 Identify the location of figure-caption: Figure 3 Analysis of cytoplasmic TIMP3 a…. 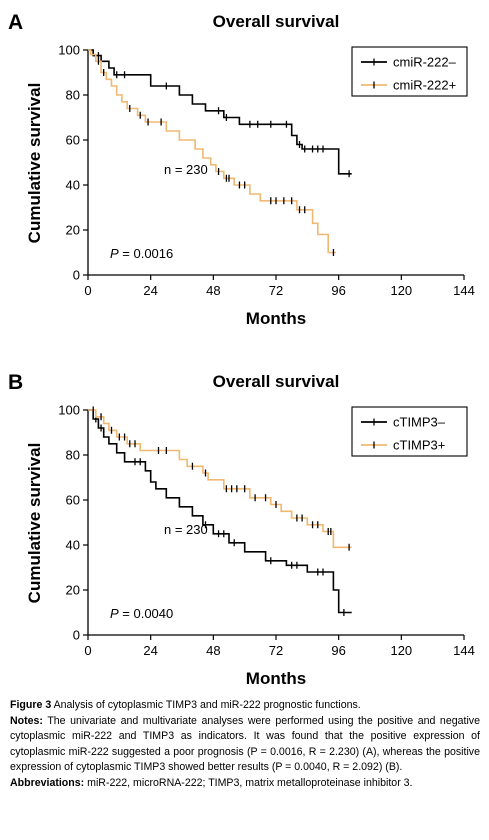
(245, 745).